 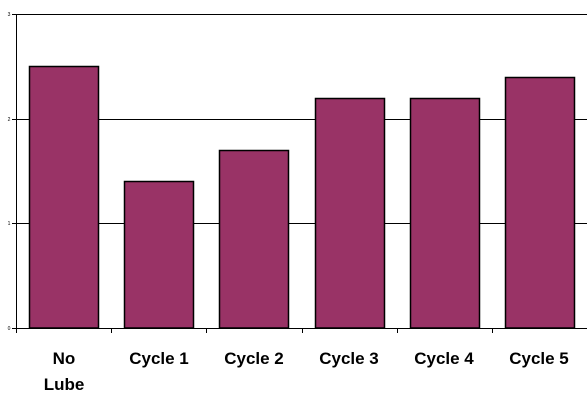 I want to click on x-tick-label-6: Cycle 5, so click(x=539, y=358).